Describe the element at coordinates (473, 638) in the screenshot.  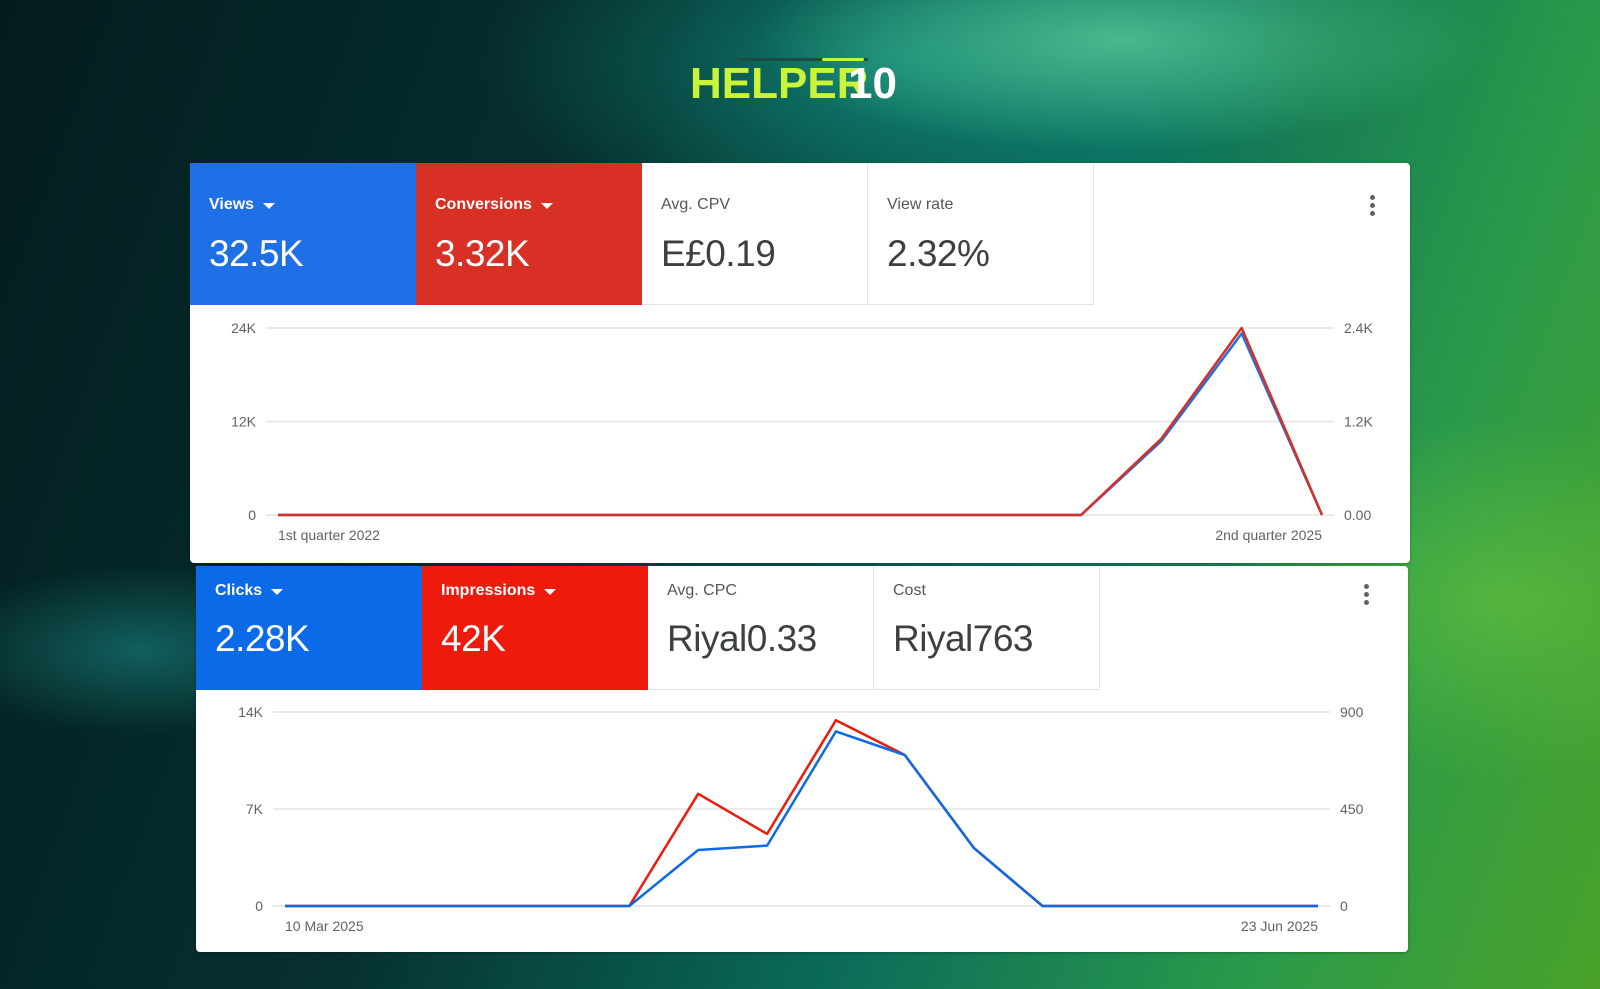
I see `impressions-metric-value: 42K` at that location.